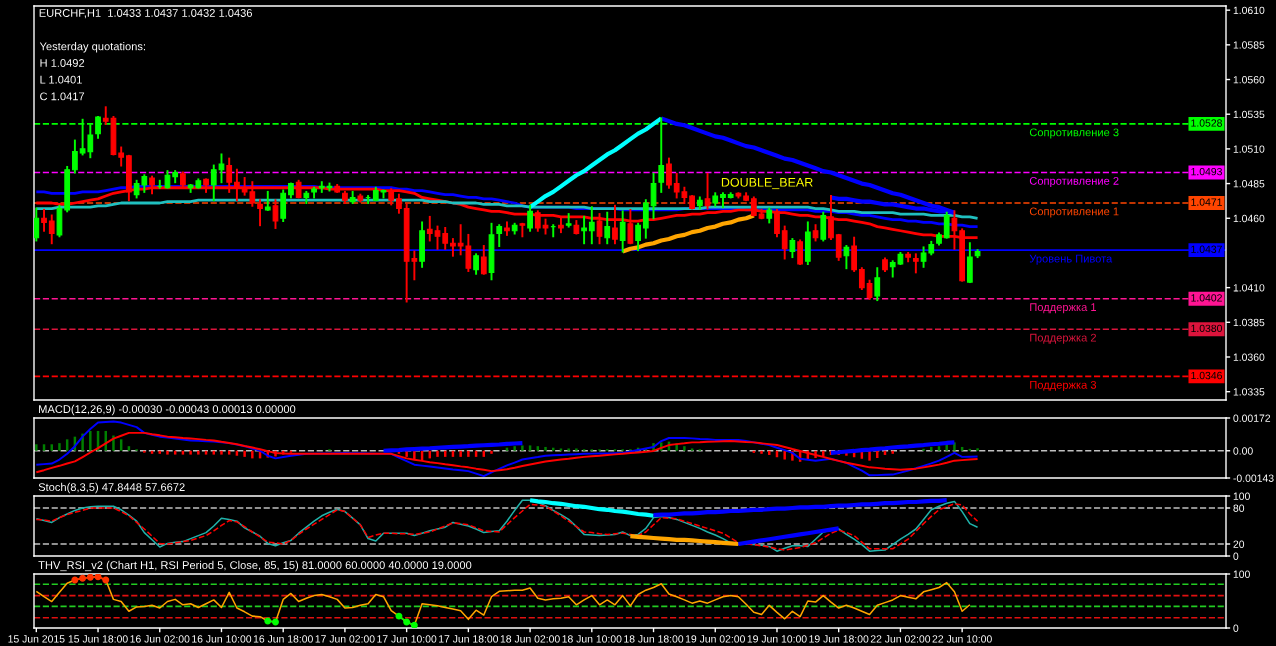 This screenshot has width=1276, height=646. What do you see at coordinates (1206, 123) in the screenshot?
I see `annotation: 1.0528` at bounding box center [1206, 123].